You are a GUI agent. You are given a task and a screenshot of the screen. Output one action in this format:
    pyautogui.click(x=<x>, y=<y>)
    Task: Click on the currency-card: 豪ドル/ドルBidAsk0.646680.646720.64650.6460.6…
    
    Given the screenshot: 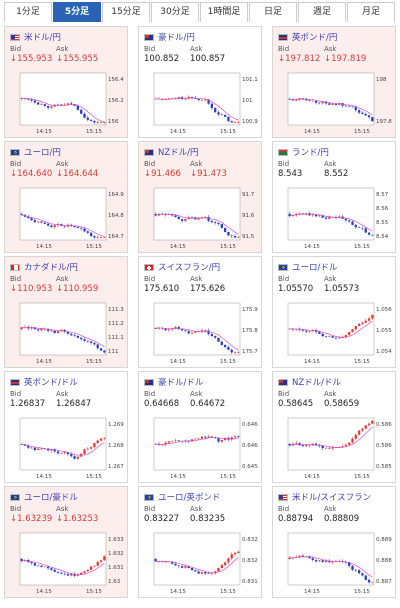 What is the action you would take?
    pyautogui.click(x=200, y=427)
    